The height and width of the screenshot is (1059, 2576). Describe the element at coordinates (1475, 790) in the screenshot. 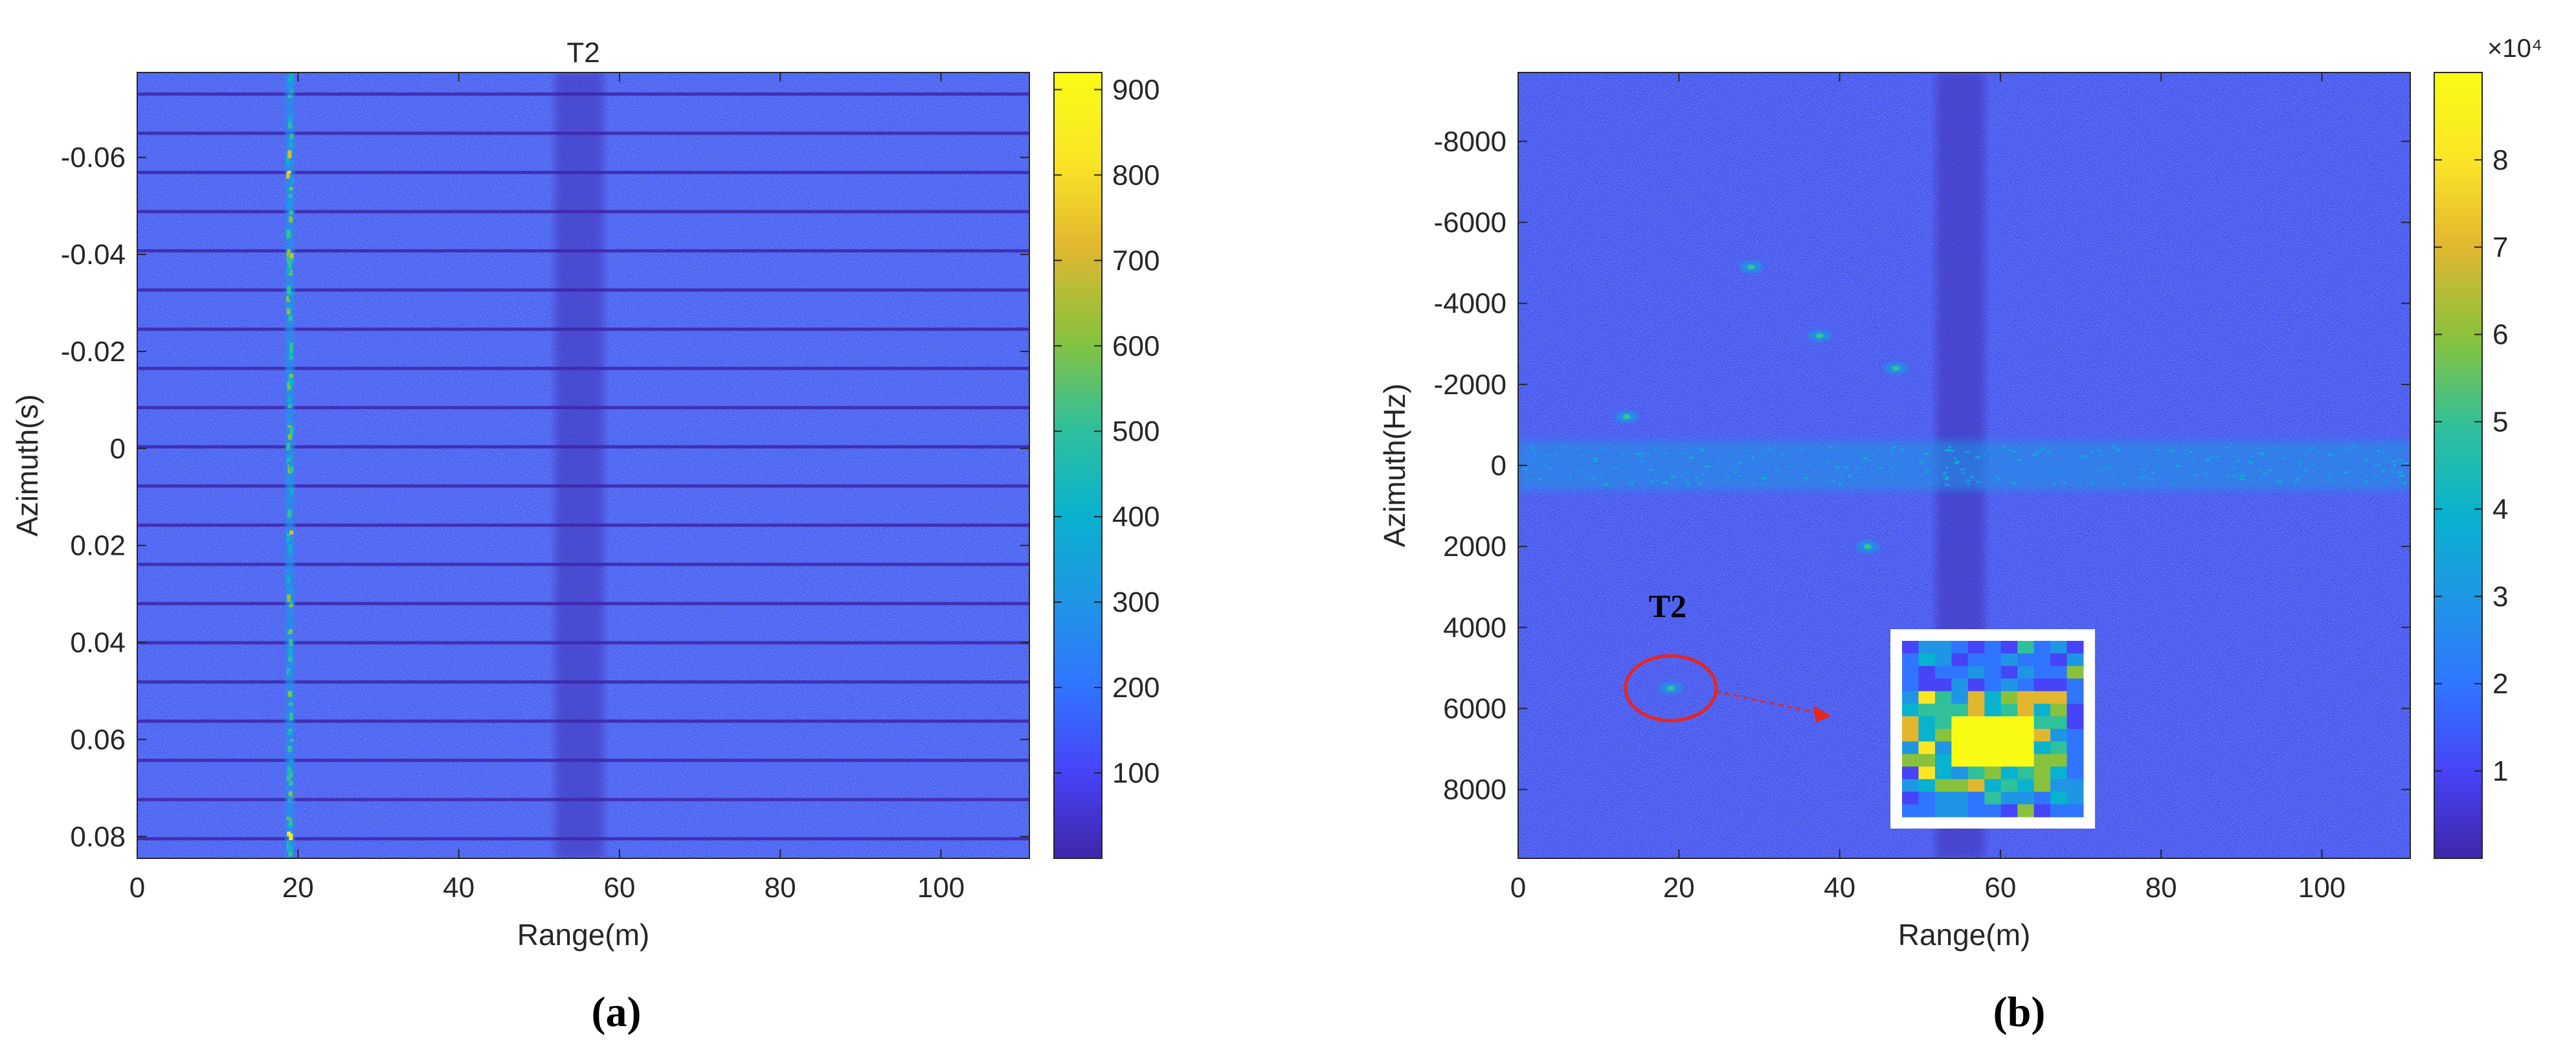

I see `ytick-label-b: 8000` at that location.